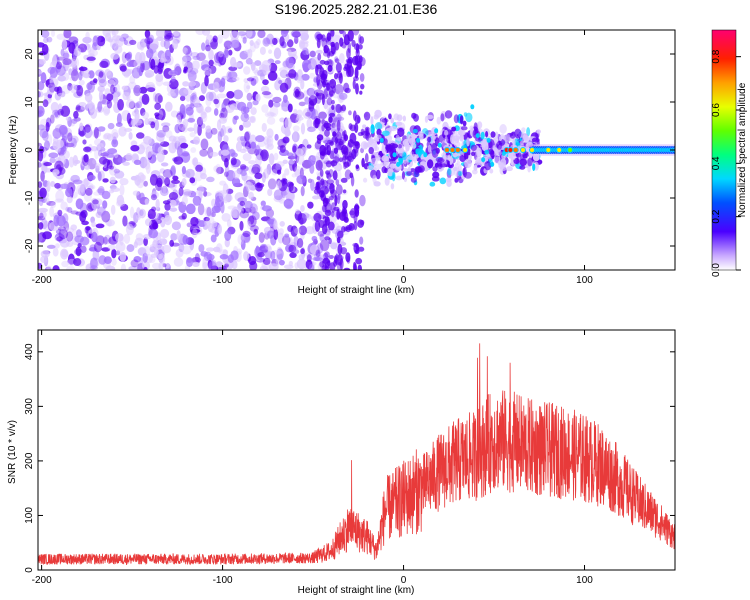 This screenshot has height=600, width=750. What do you see at coordinates (29, 570) in the screenshot?
I see `y-tick-label: 0` at bounding box center [29, 570].